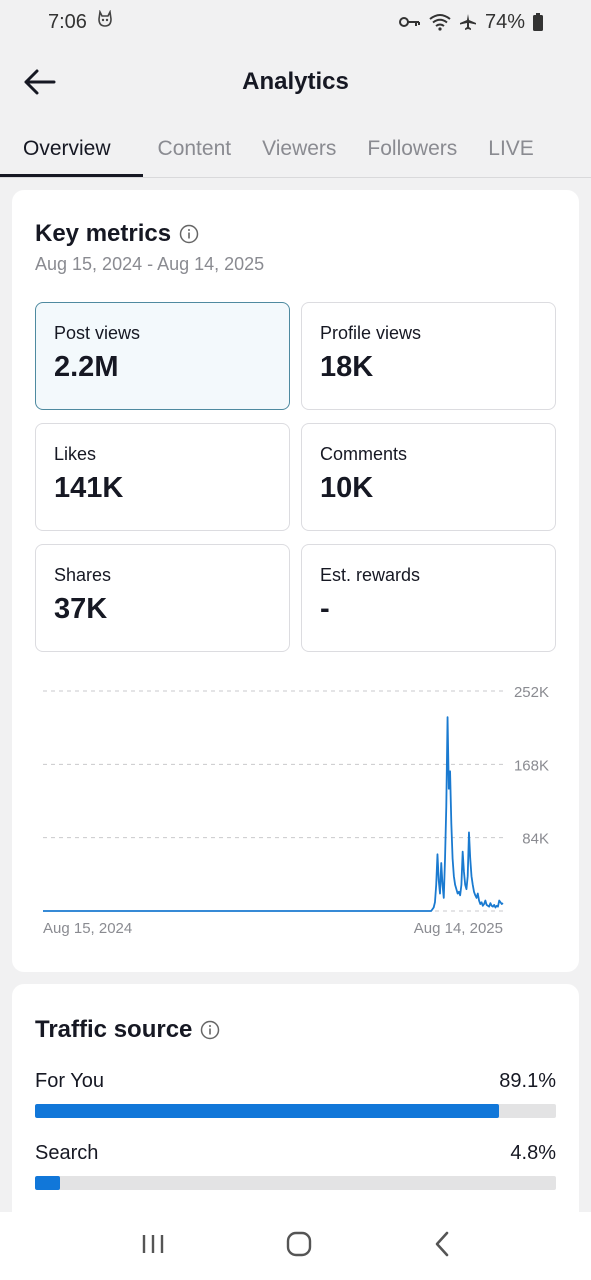 This screenshot has width=591, height=1280. I want to click on vpn-key-icon, so click(409, 22).